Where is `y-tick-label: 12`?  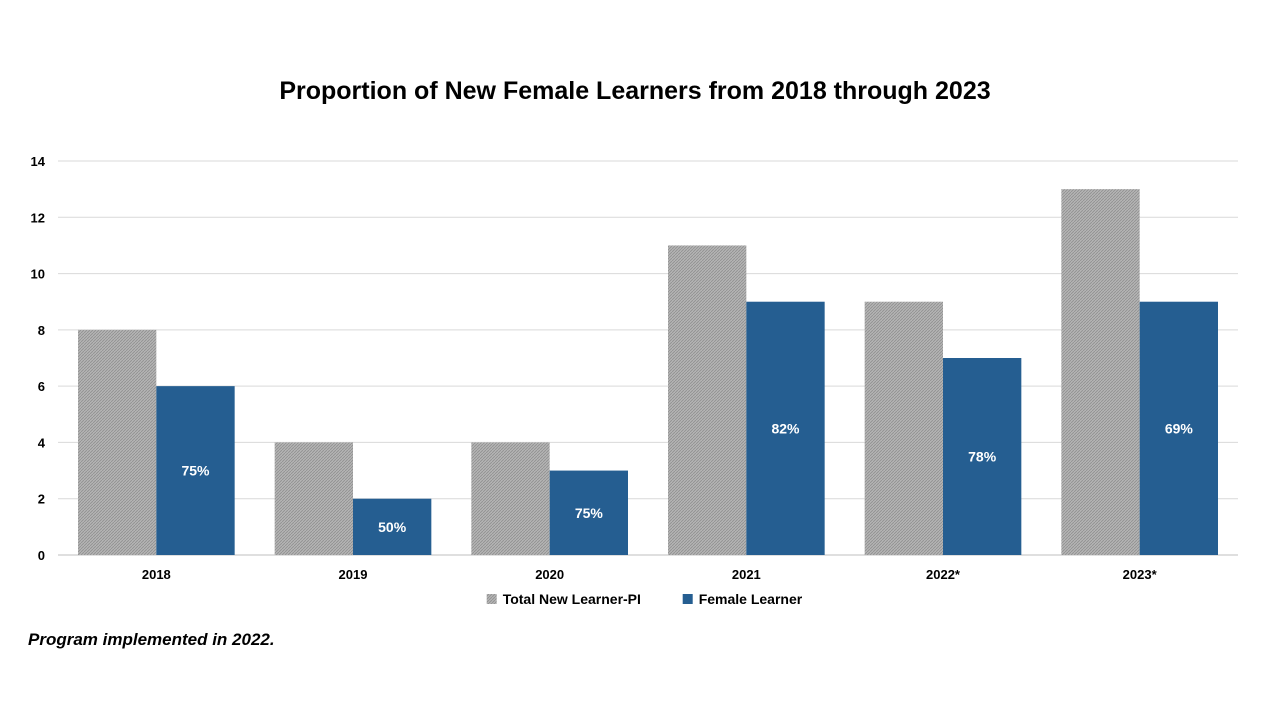
y-tick-label: 12 is located at coordinates (38, 217).